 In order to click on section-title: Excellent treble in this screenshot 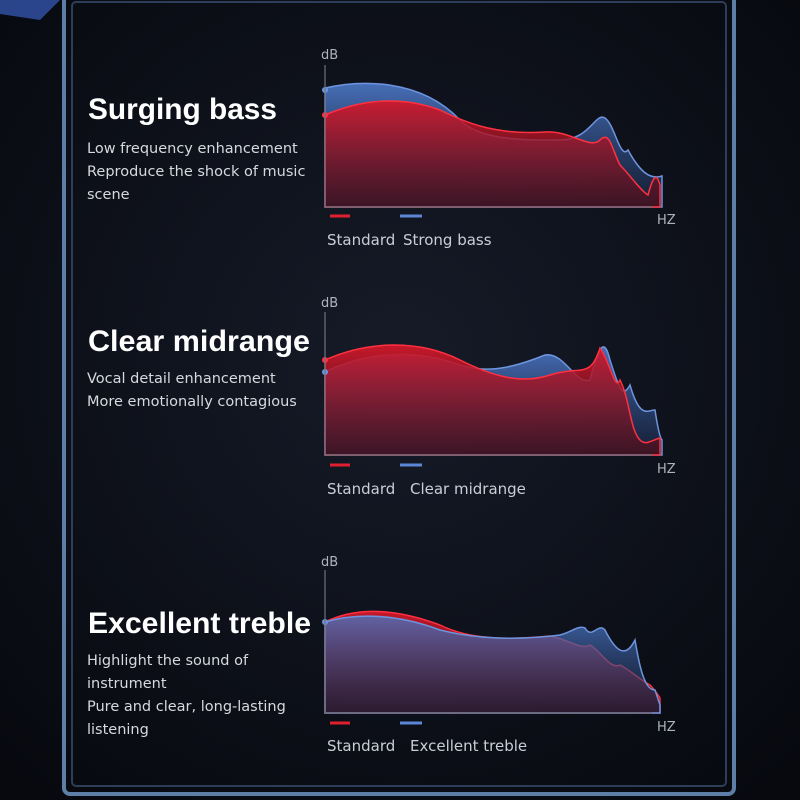, I will do `click(199, 623)`.